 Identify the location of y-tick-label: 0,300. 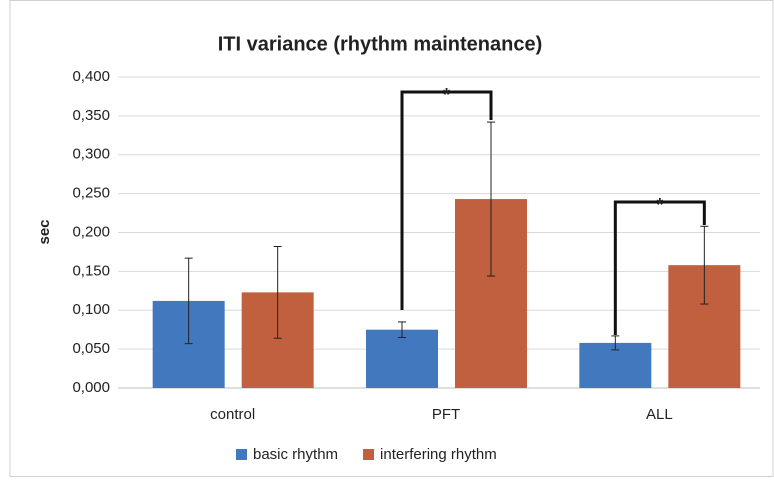
(91, 154).